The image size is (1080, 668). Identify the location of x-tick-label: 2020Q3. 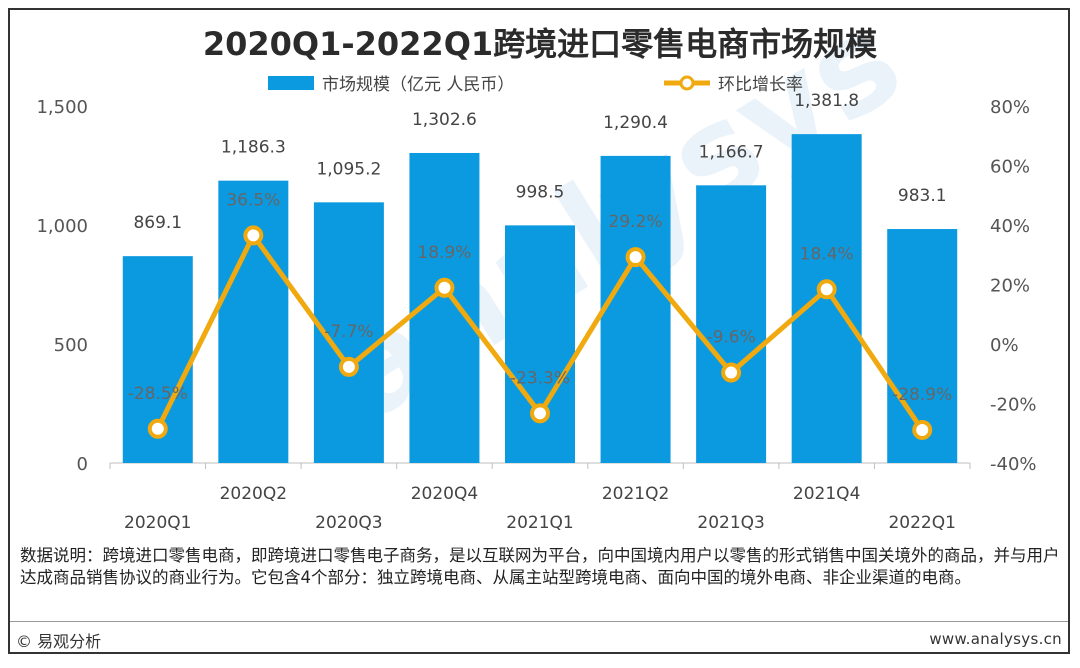
(348, 523).